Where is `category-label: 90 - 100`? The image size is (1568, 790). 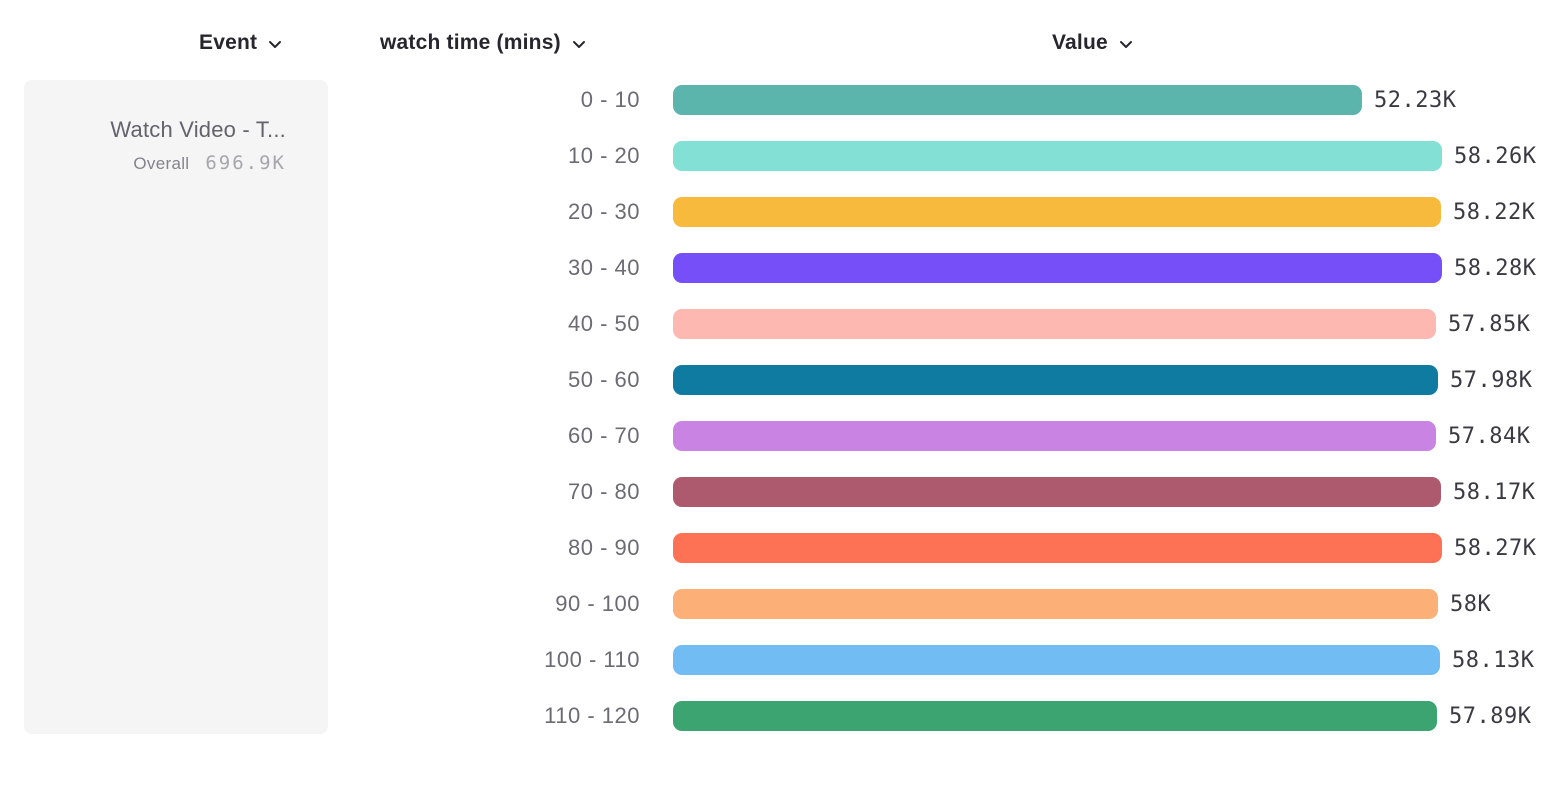
category-label: 90 - 100 is located at coordinates (597, 603).